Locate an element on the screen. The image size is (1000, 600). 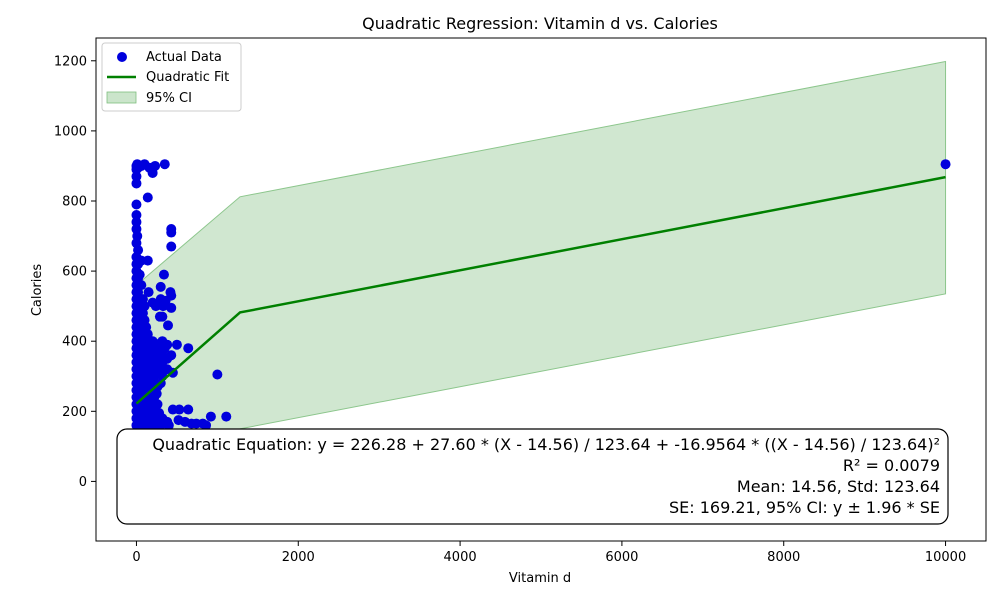
y-tick-label: 600 is located at coordinates (74, 272).